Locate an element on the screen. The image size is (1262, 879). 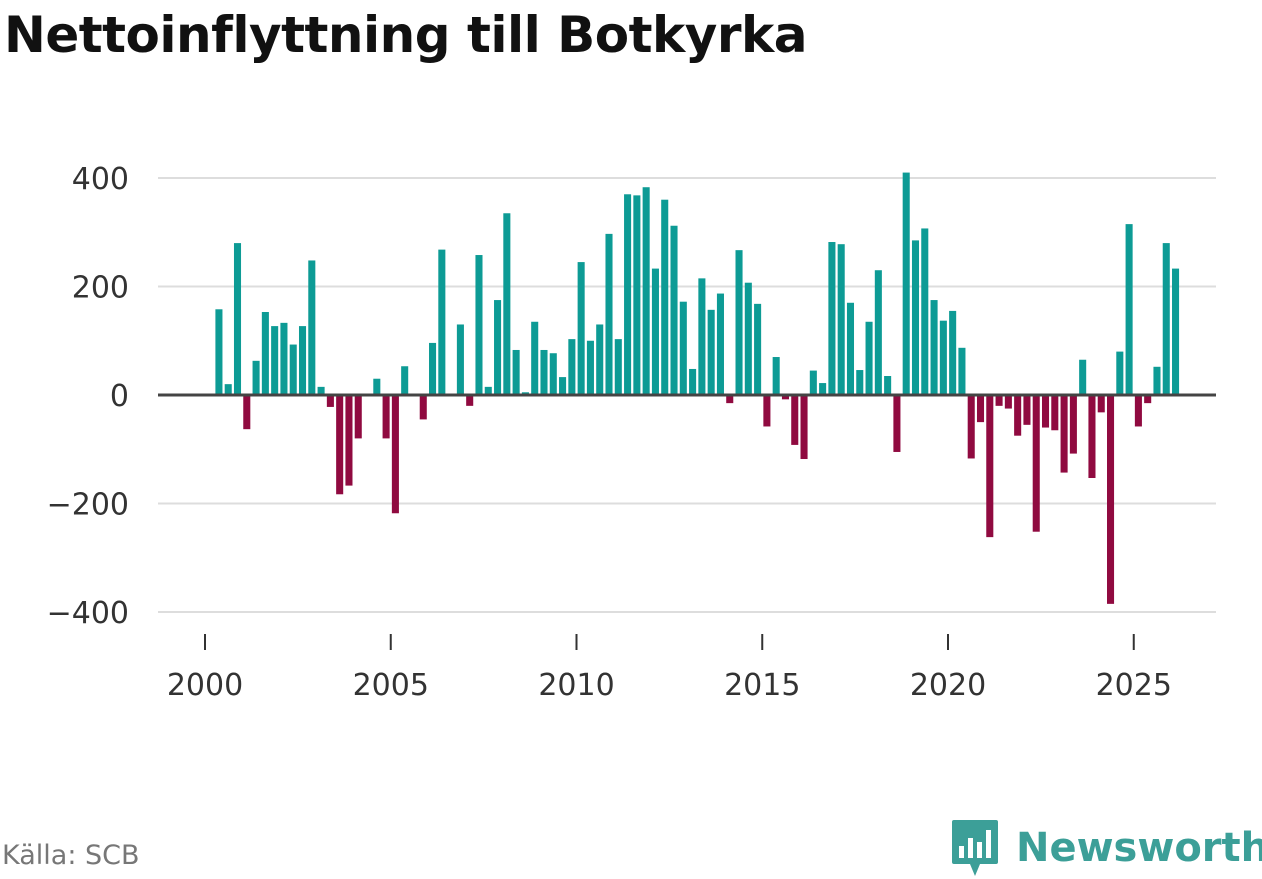
x-tick-label: 2005 is located at coordinates (391, 685).